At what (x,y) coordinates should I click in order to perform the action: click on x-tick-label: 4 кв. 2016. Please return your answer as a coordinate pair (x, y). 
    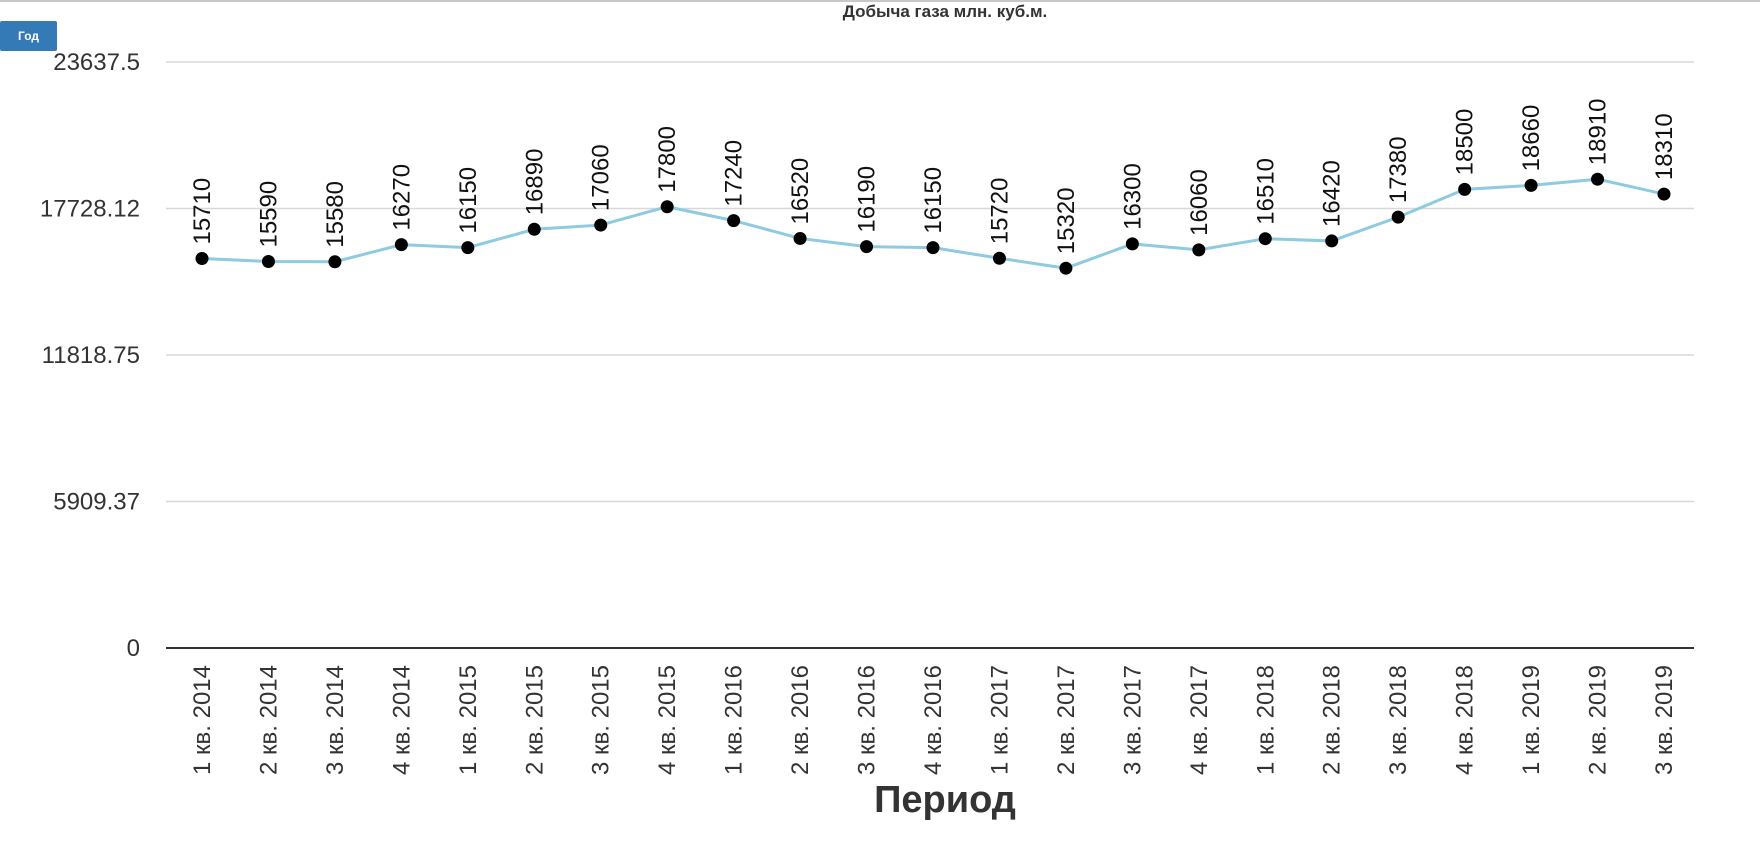
    Looking at the image, I should click on (933, 720).